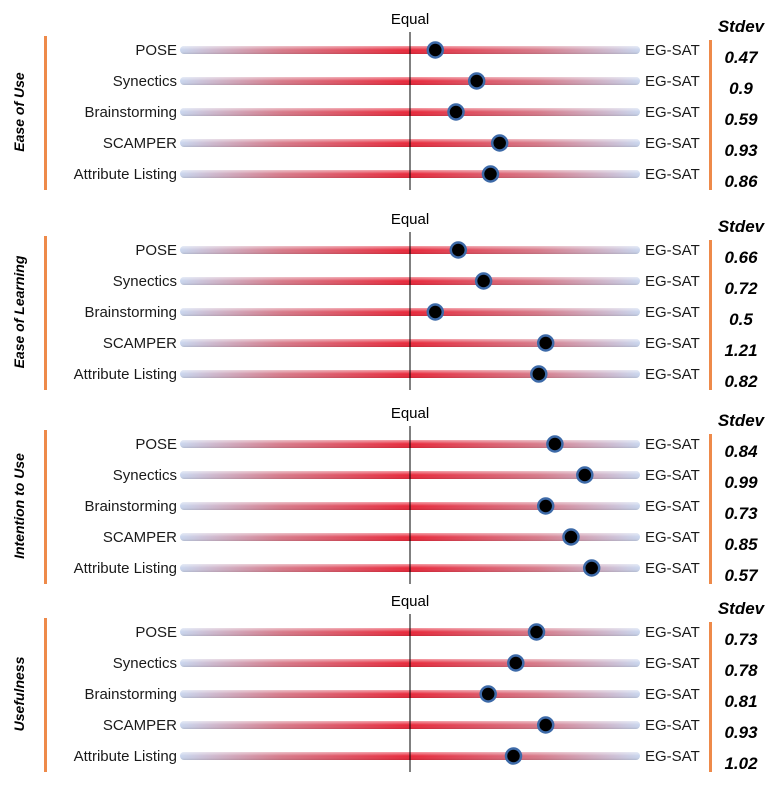 The height and width of the screenshot is (788, 779). What do you see at coordinates (741, 381) in the screenshot?
I see `stdev-value: 0.82` at bounding box center [741, 381].